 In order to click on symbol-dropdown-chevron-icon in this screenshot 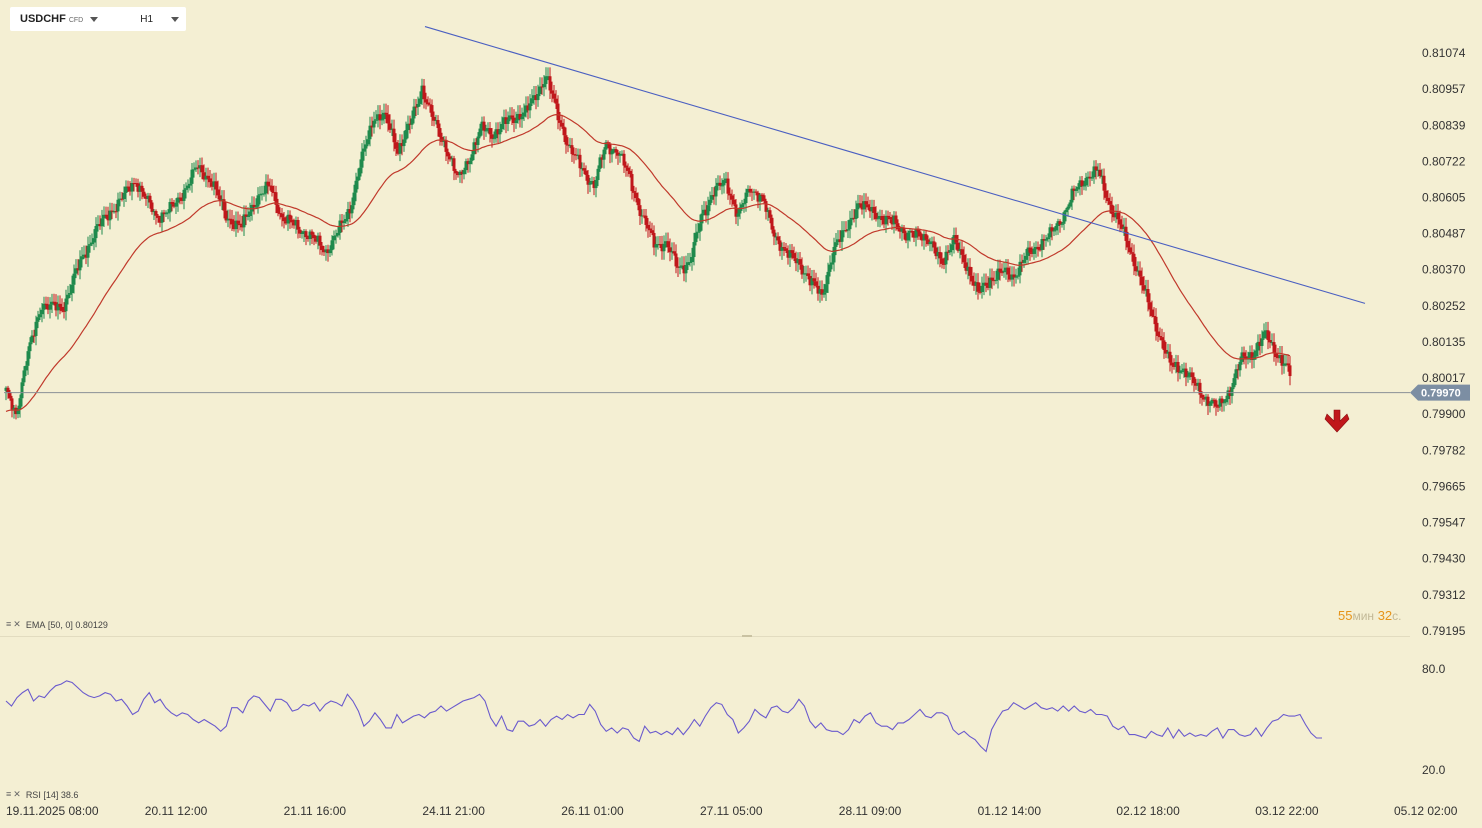, I will do `click(94, 19)`.